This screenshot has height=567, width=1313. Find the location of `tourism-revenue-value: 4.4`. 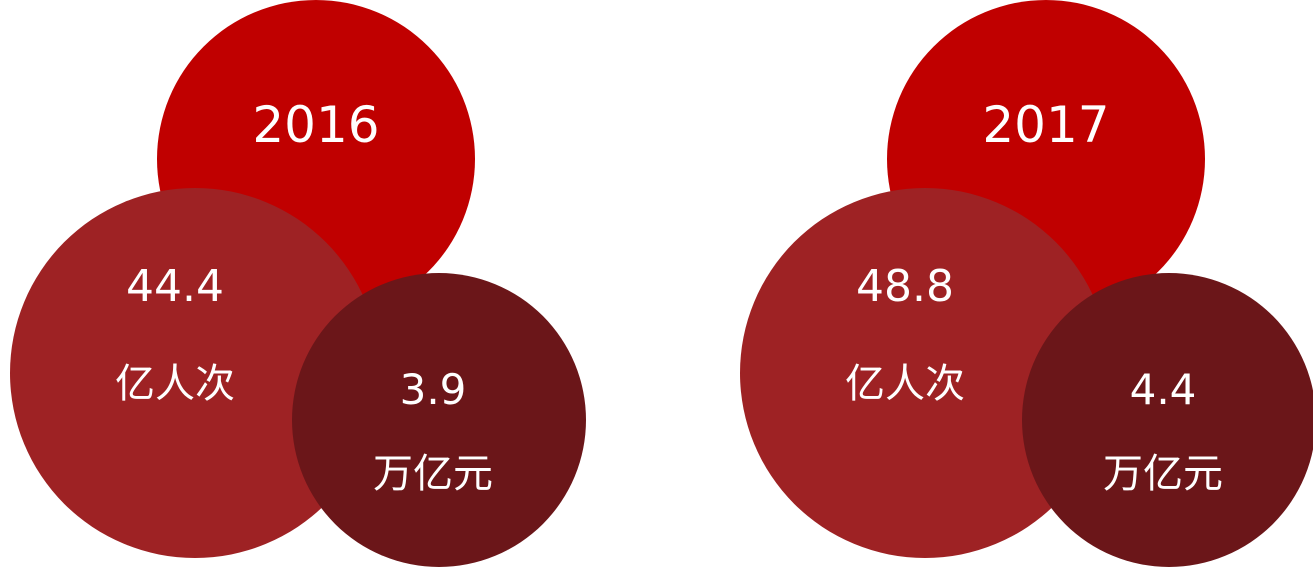

tourism-revenue-value: 4.4 is located at coordinates (1163, 389).